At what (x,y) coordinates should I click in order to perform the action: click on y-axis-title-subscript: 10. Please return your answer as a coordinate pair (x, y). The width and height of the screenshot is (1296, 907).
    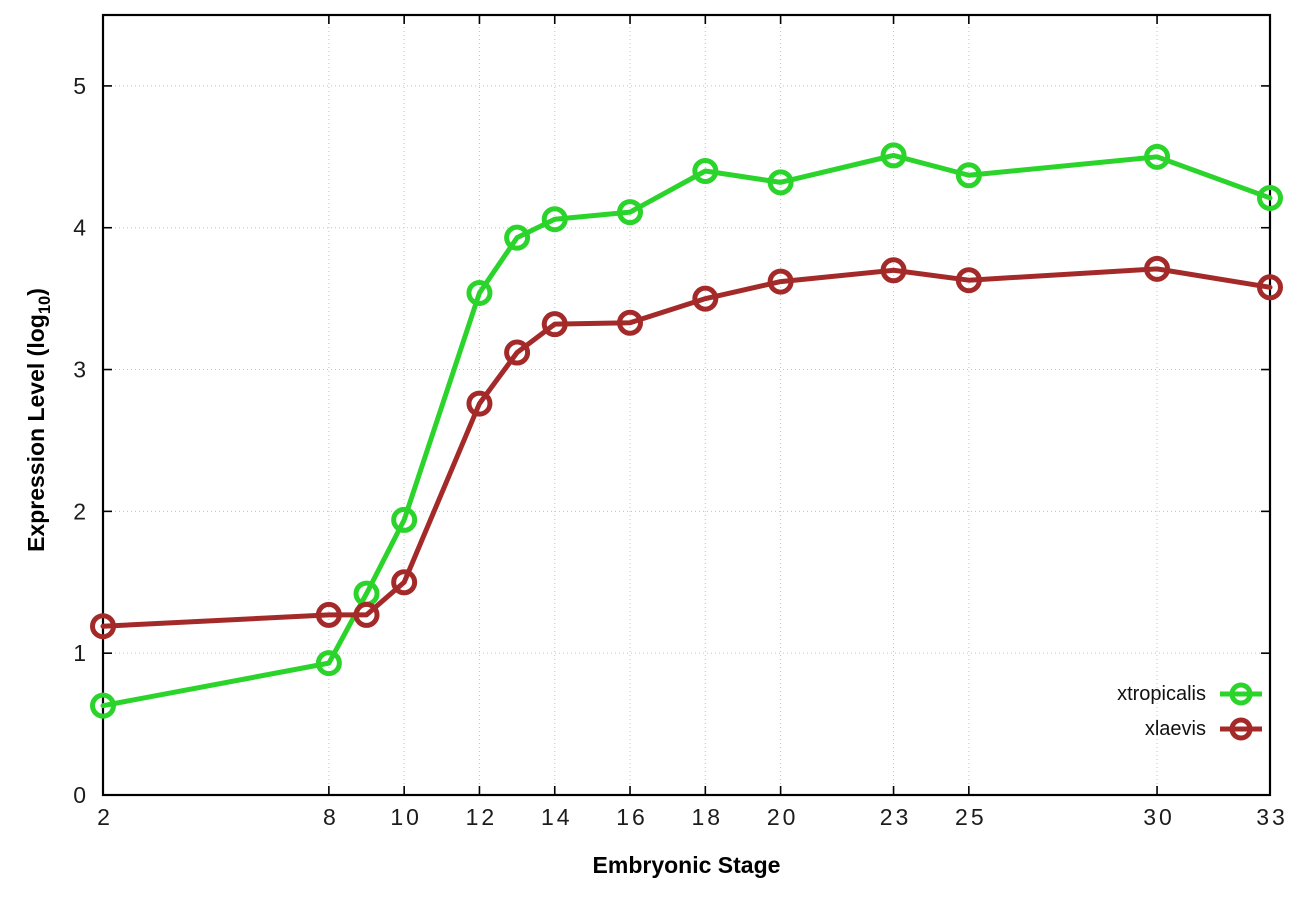
    Looking at the image, I should click on (44, 305).